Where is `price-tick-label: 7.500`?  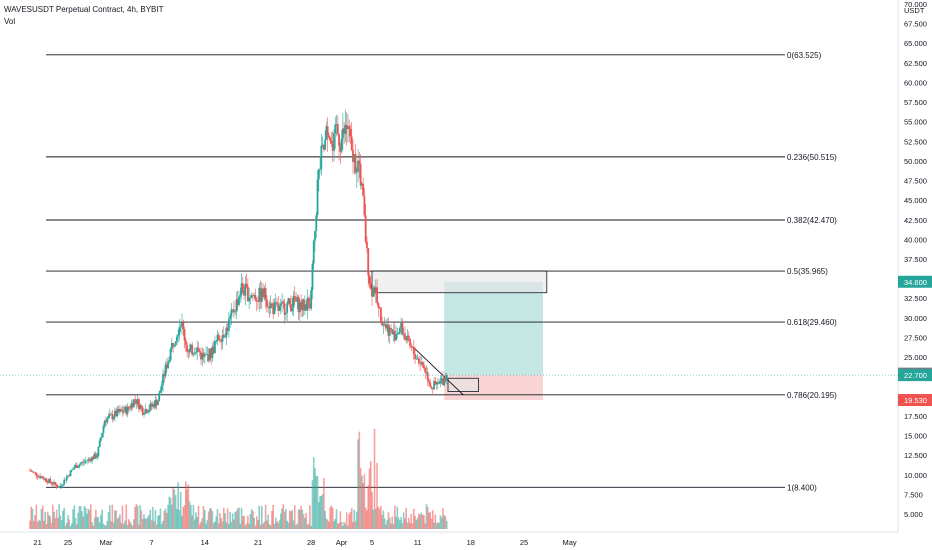 price-tick-label: 7.500 is located at coordinates (913, 494).